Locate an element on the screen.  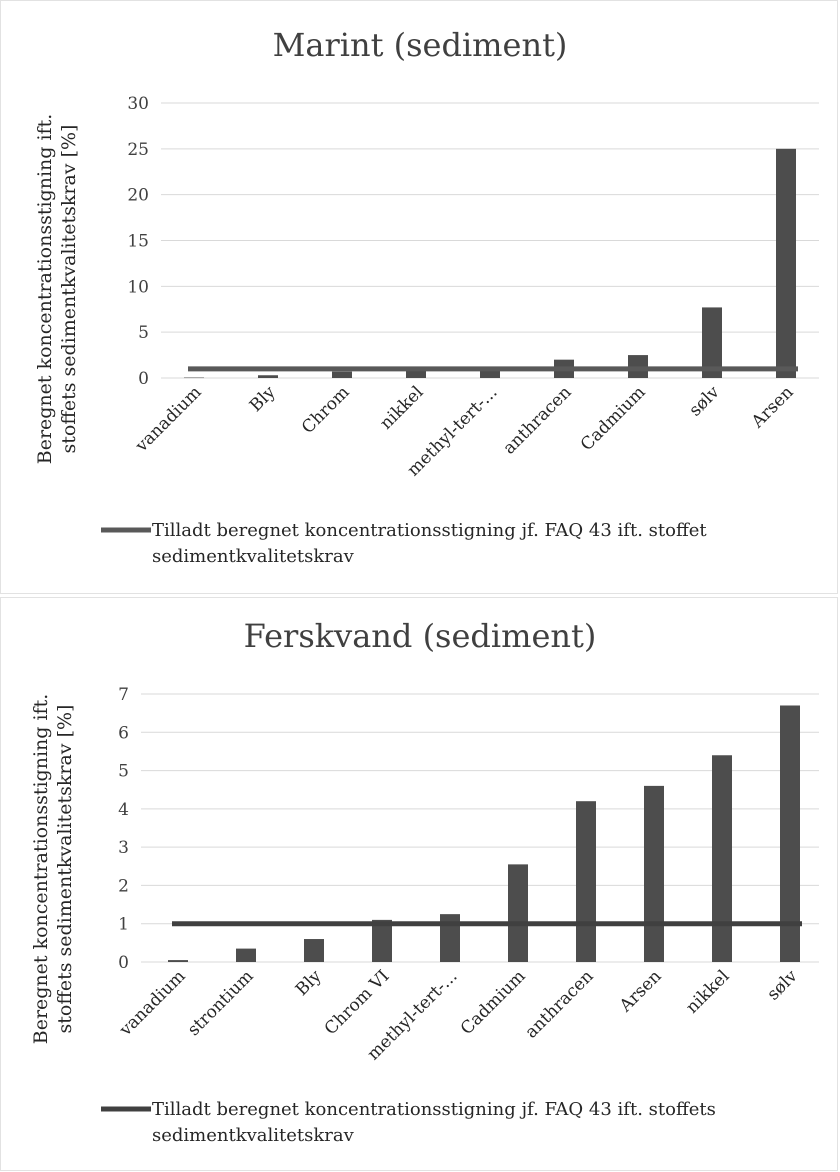
x-tick-label-strontium: strontium is located at coordinates (221, 1003).